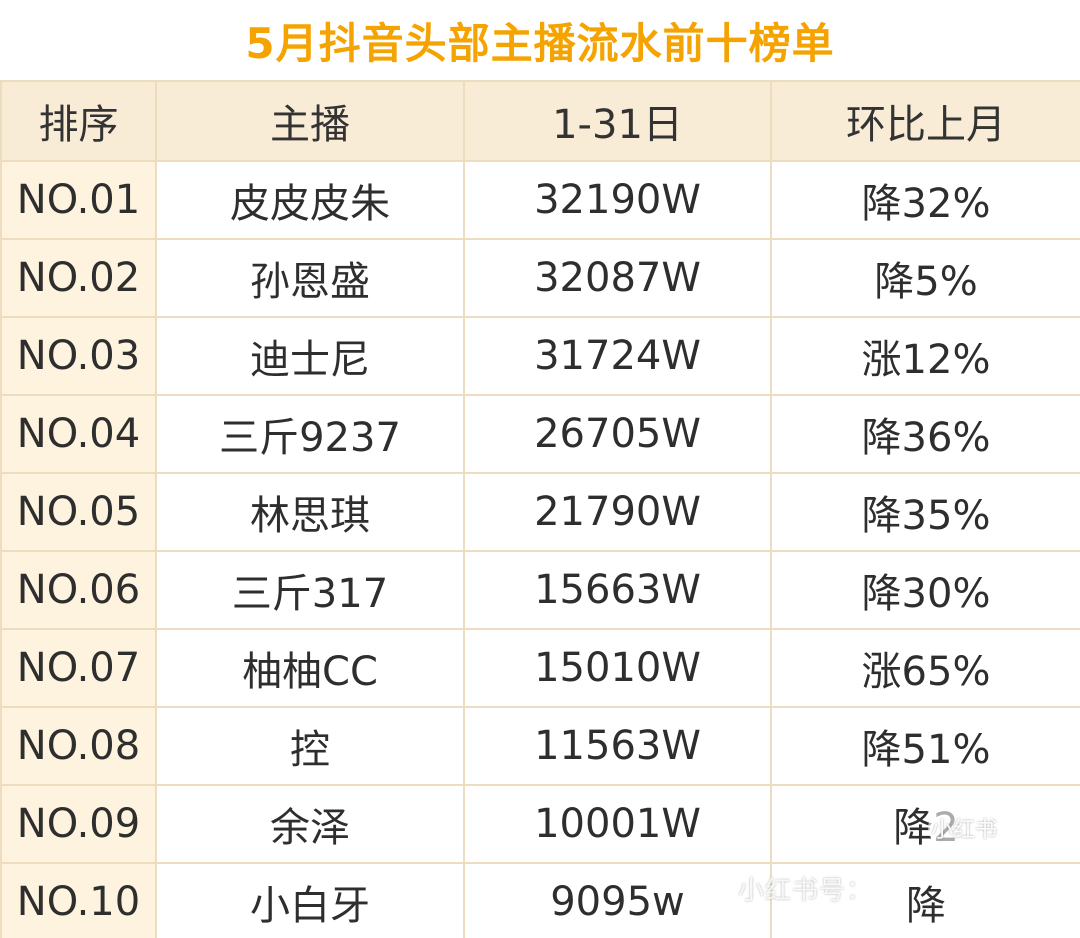  I want to click on column-header-streamer: 主播, so click(310, 121).